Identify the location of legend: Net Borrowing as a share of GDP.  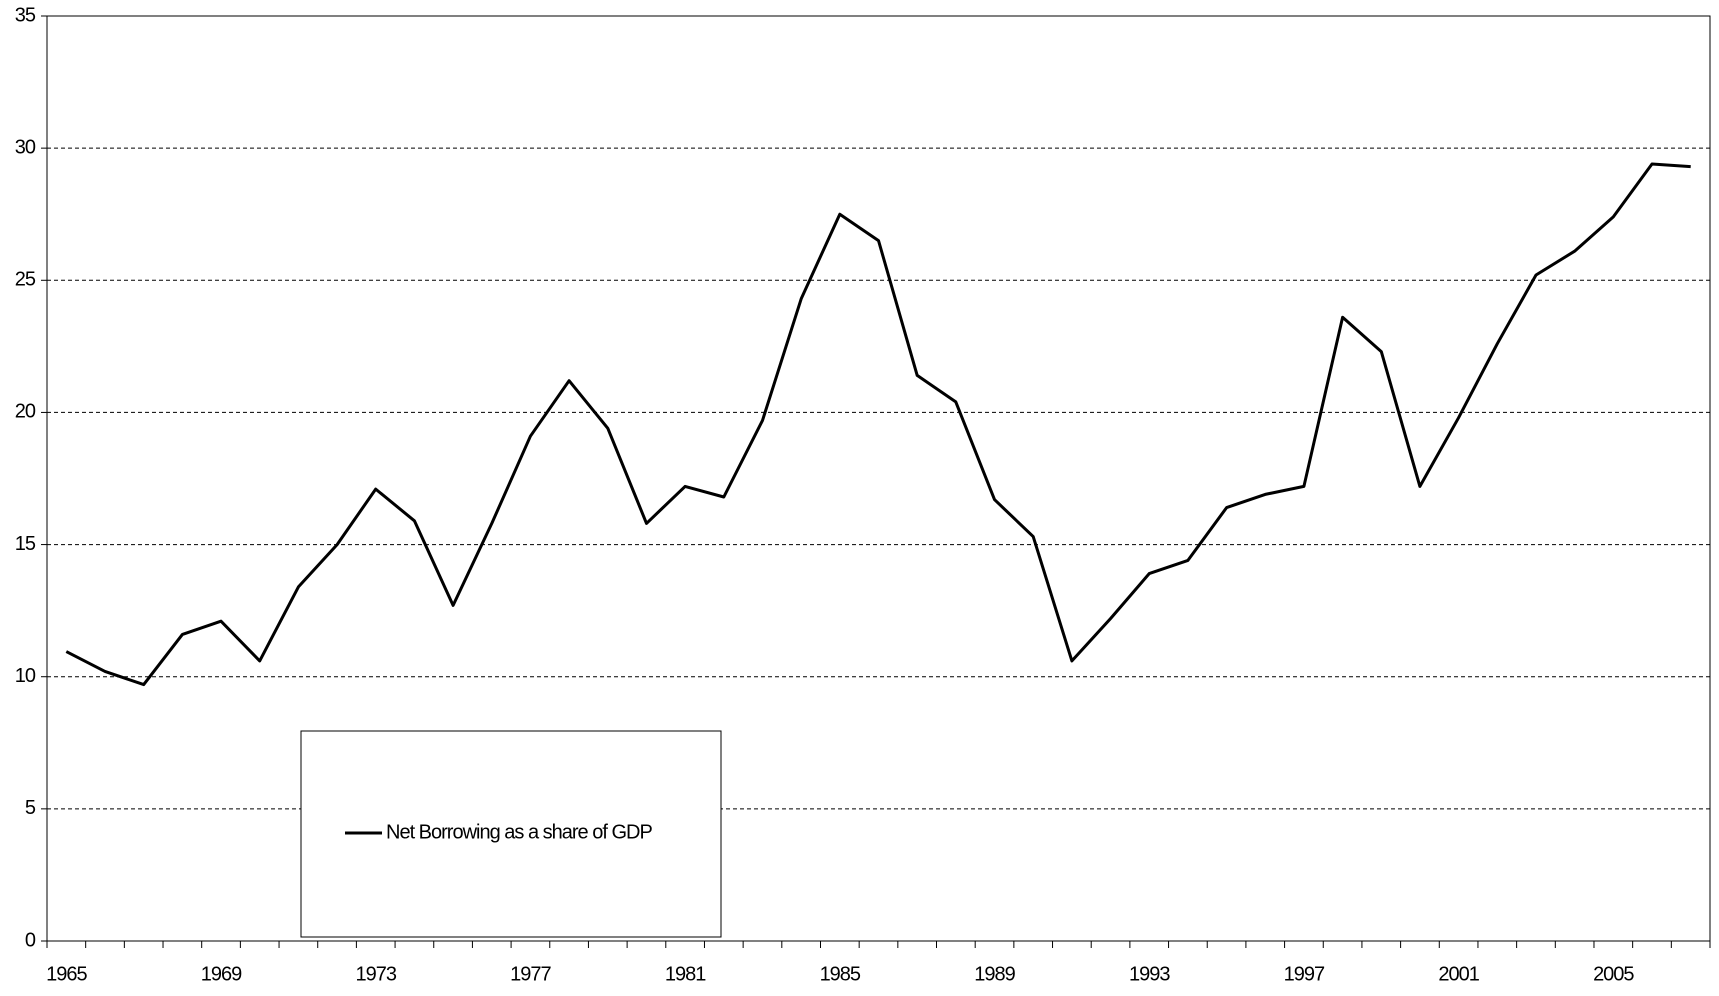
(511, 834).